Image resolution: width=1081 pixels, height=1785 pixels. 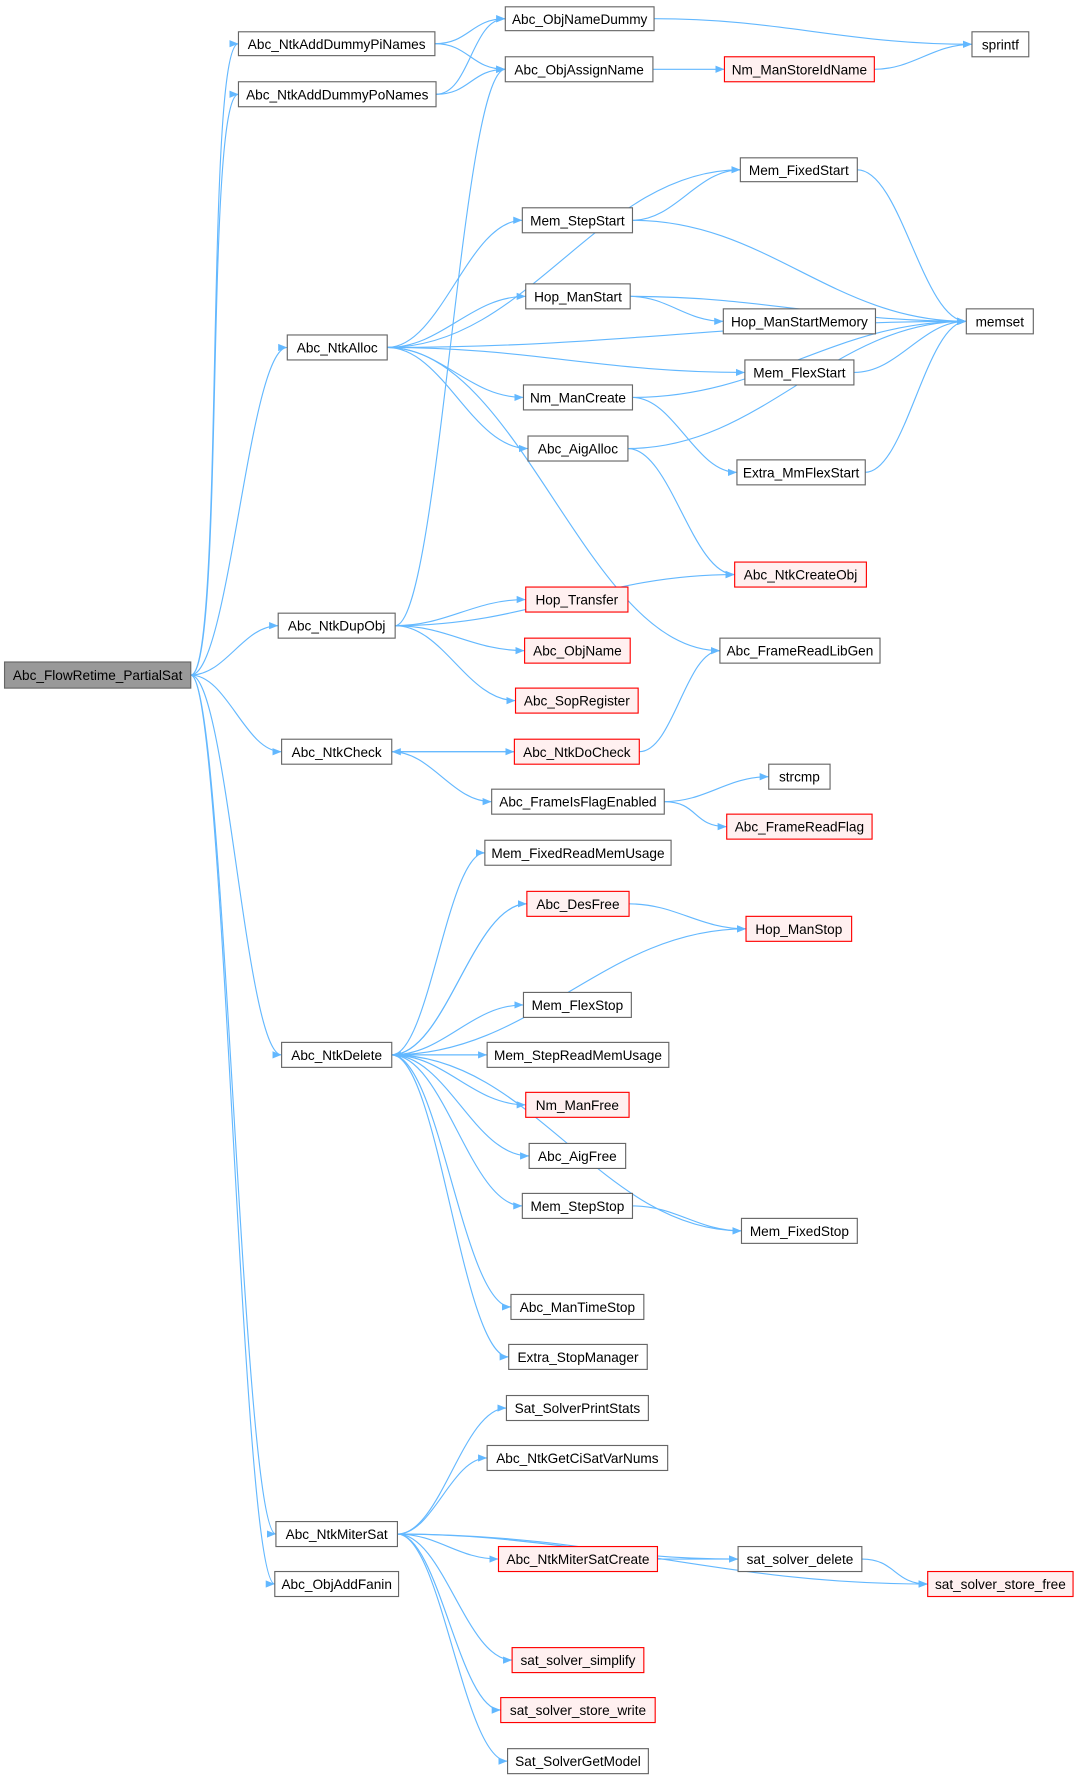 I want to click on function-label: Mem_FixedStart, so click(x=799, y=170).